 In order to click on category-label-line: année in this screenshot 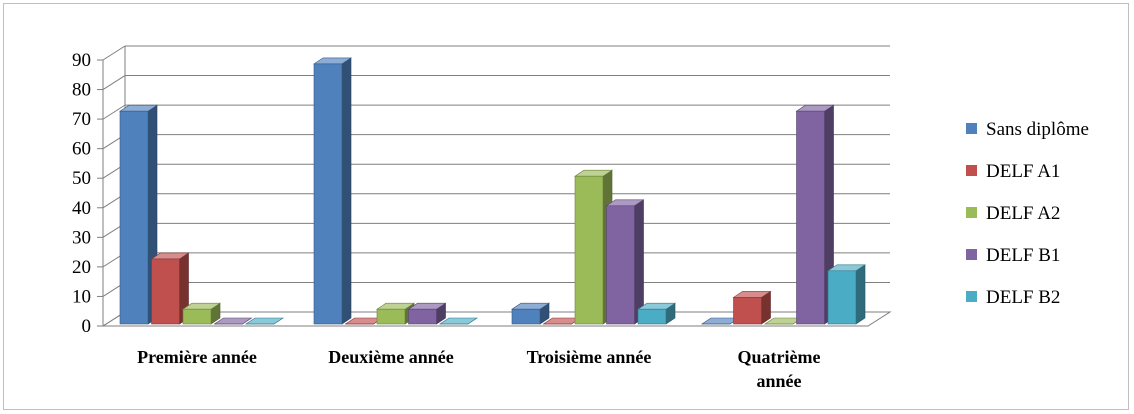, I will do `click(779, 381)`.